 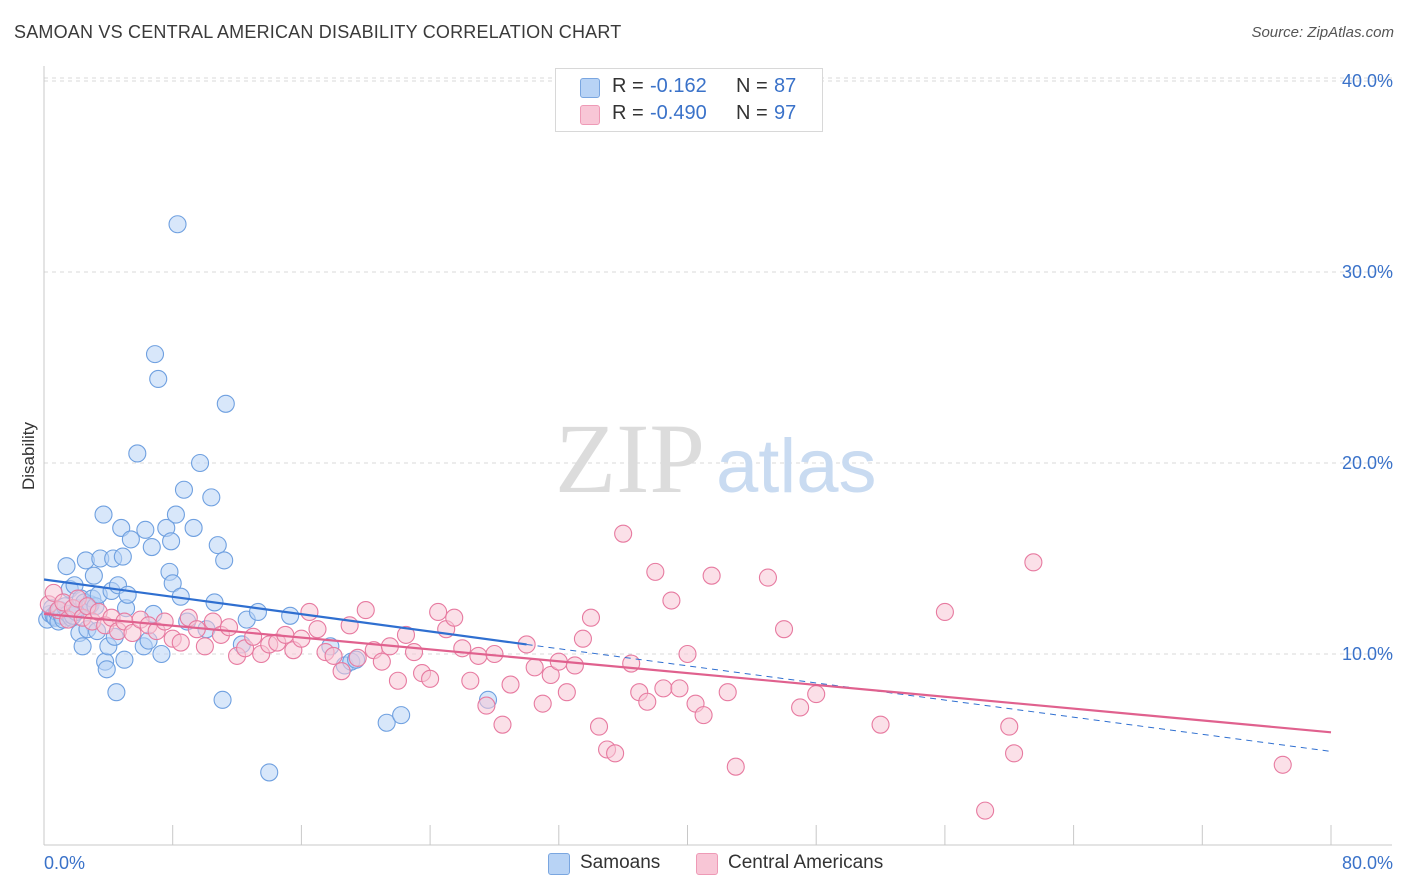 I want to click on legend-swatch-samoans, so click(x=559, y=864).